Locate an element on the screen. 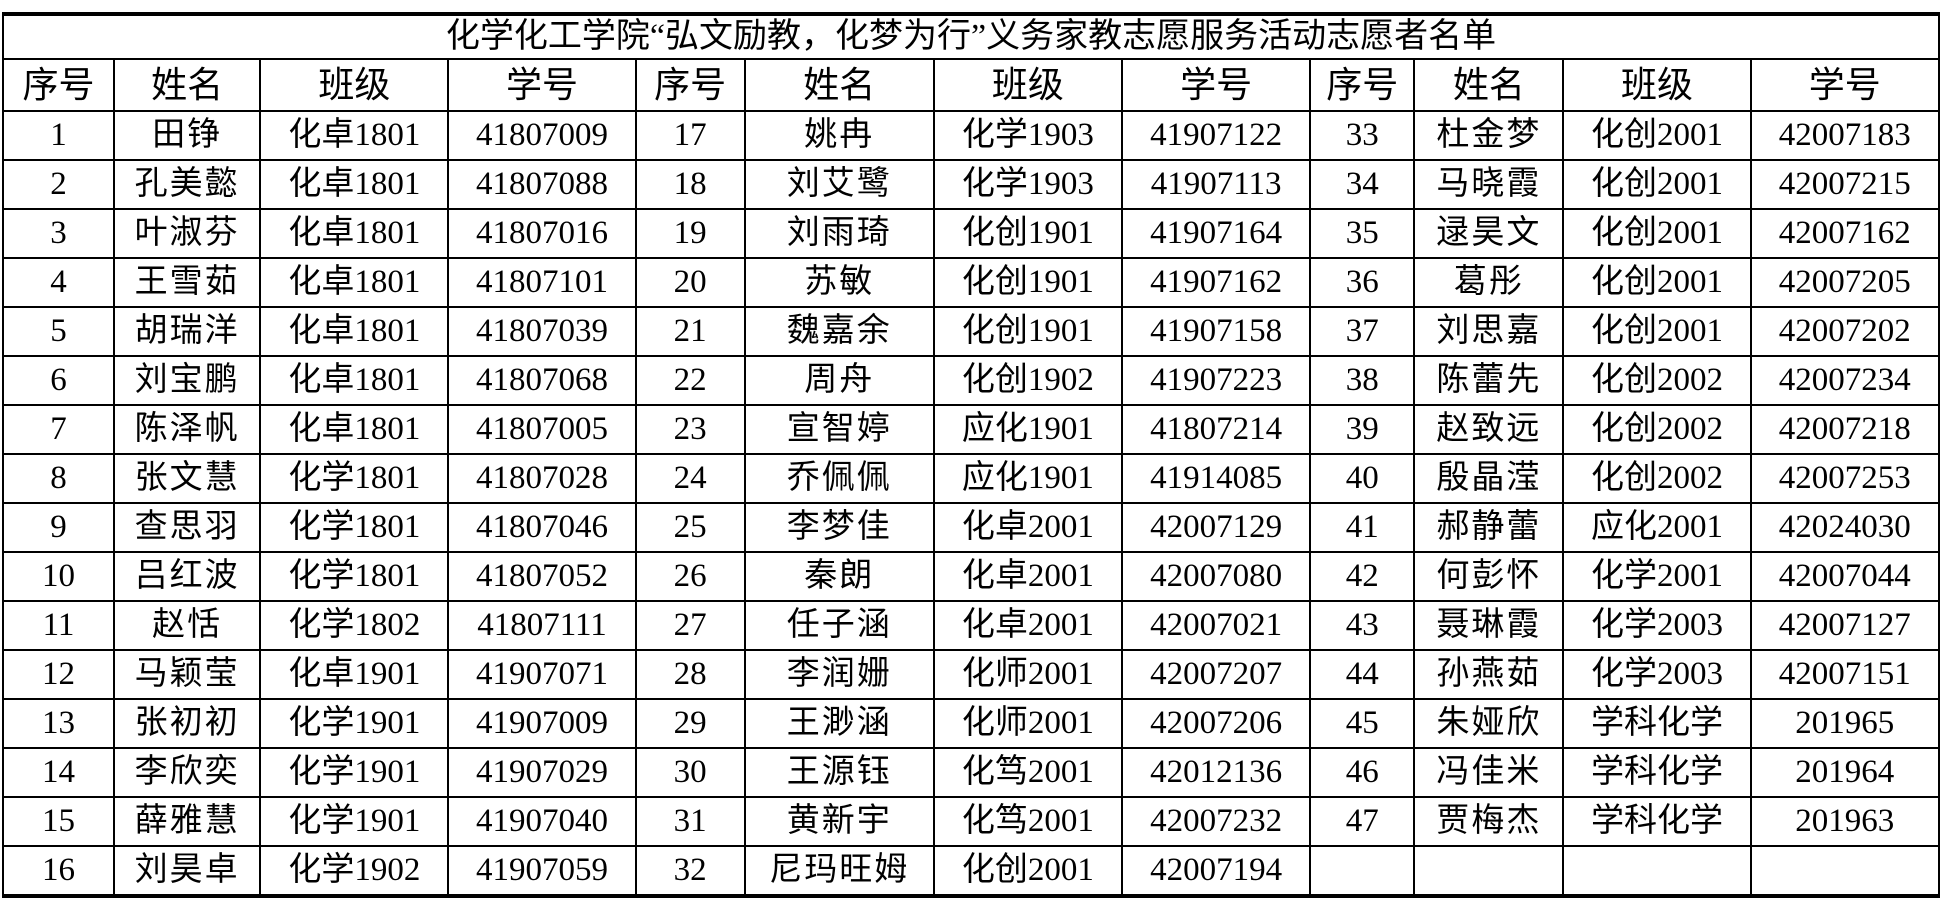 The image size is (1943, 898). cell-student-id: 41807028 is located at coordinates (542, 478).